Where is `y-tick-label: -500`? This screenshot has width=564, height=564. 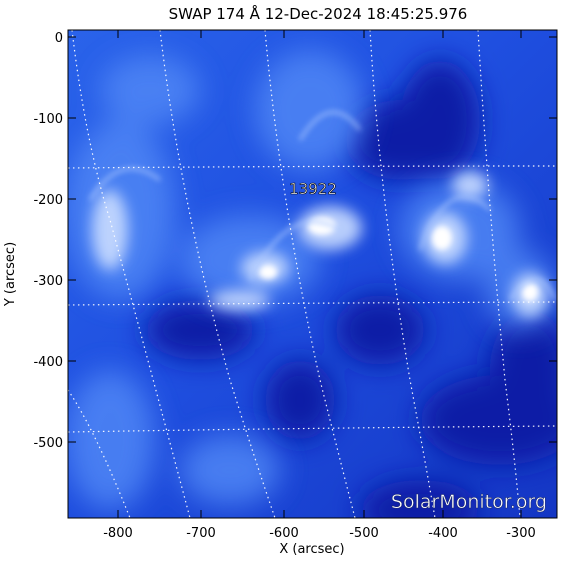
y-tick-label: -500 is located at coordinates (48, 443).